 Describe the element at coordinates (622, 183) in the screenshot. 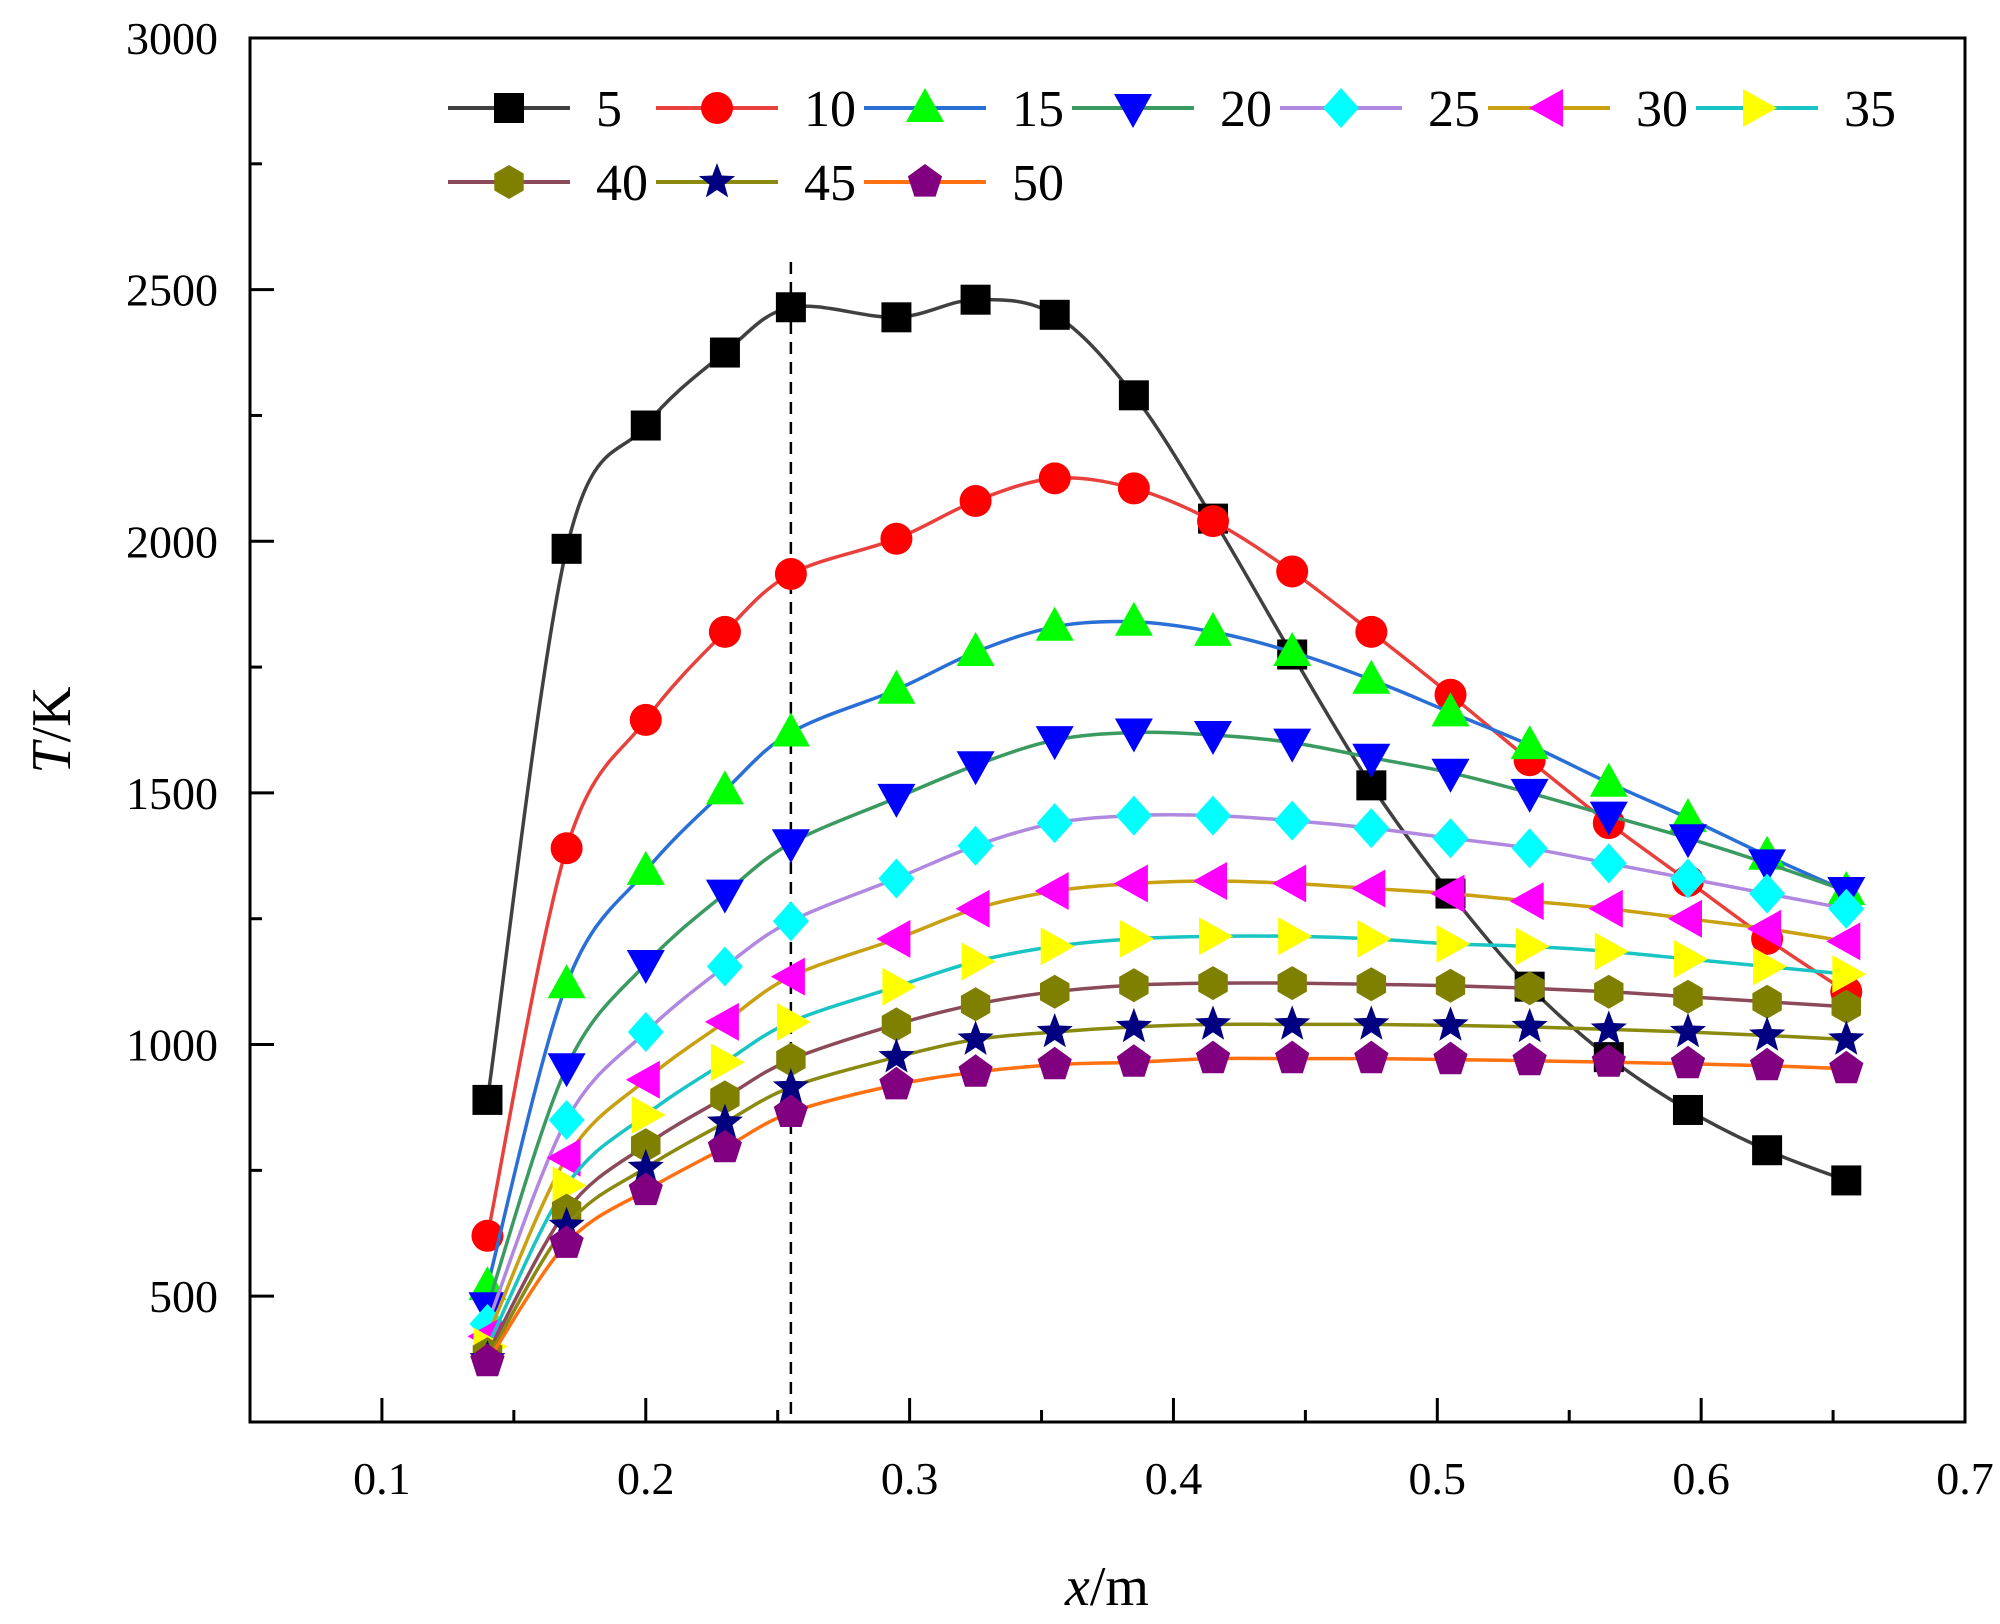

I see `legend-label: 40` at that location.